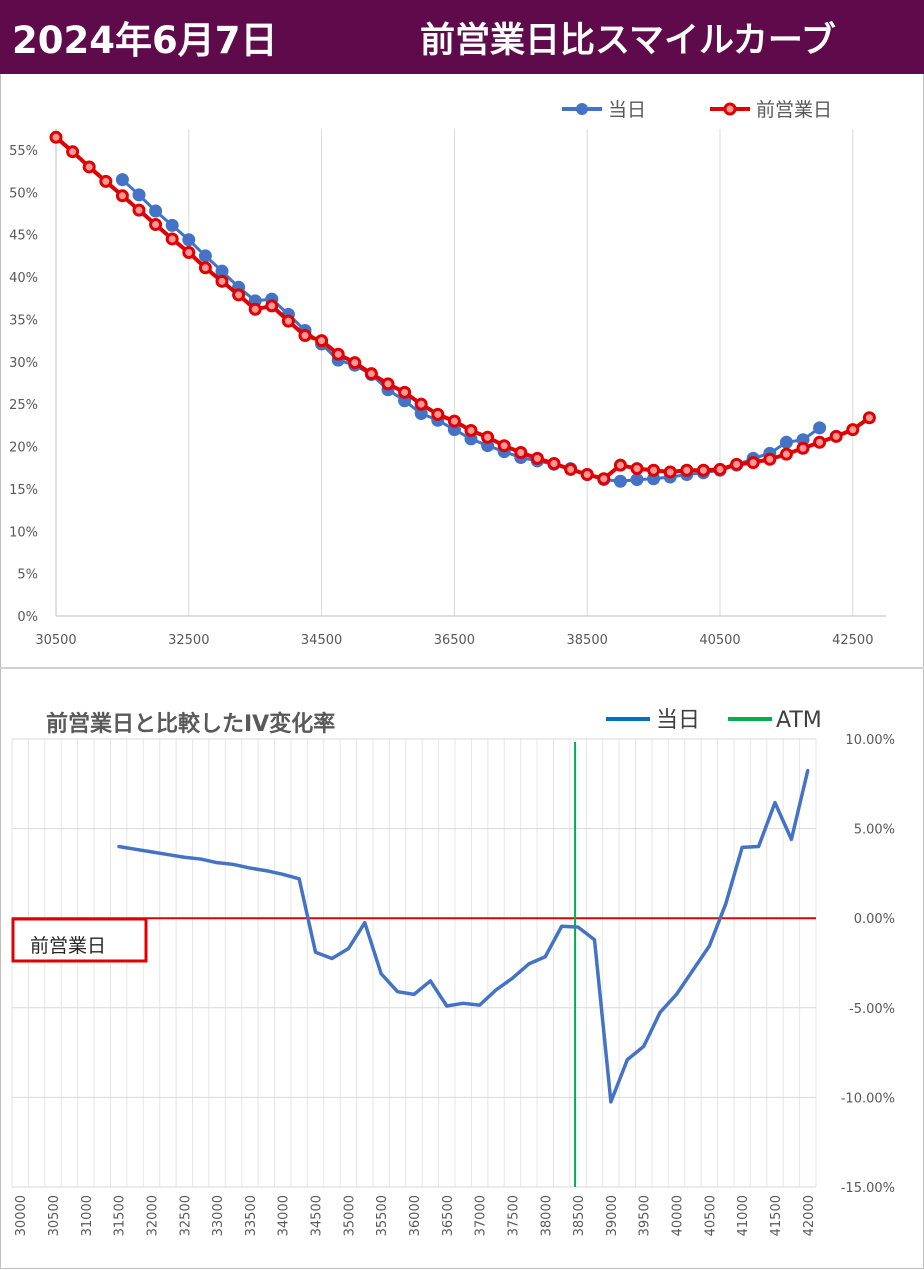  What do you see at coordinates (21, 1215) in the screenshot?
I see `x-tick-label: 30000` at bounding box center [21, 1215].